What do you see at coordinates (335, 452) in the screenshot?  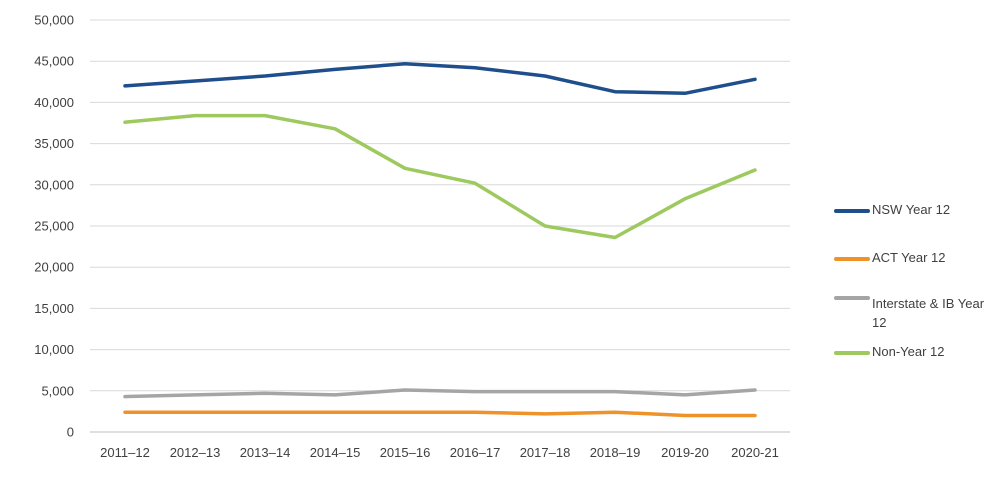 I see `x-tick-label: 2014–15` at bounding box center [335, 452].